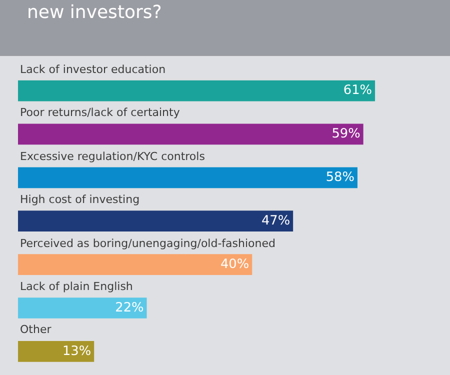  What do you see at coordinates (76, 286) in the screenshot?
I see `y-tick-label: Lack of plain English` at bounding box center [76, 286].